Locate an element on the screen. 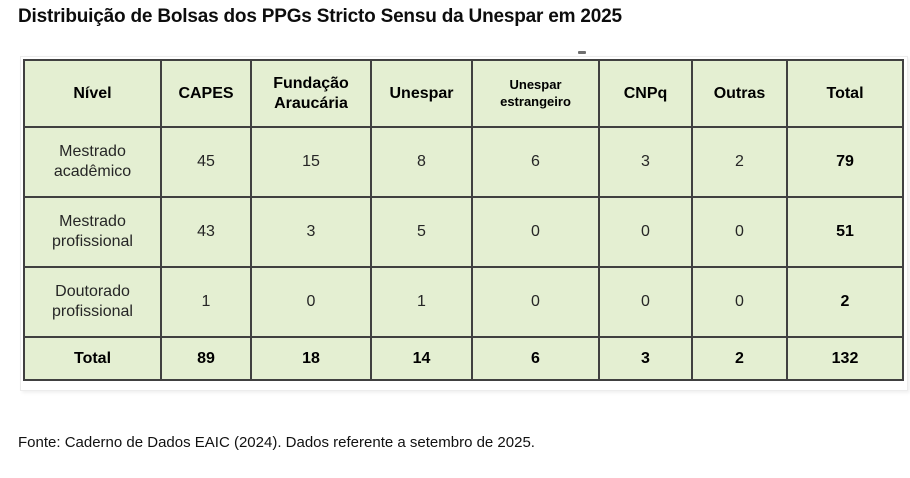 The image size is (910, 478). row-label: Mestrado profissional is located at coordinates (92, 232).